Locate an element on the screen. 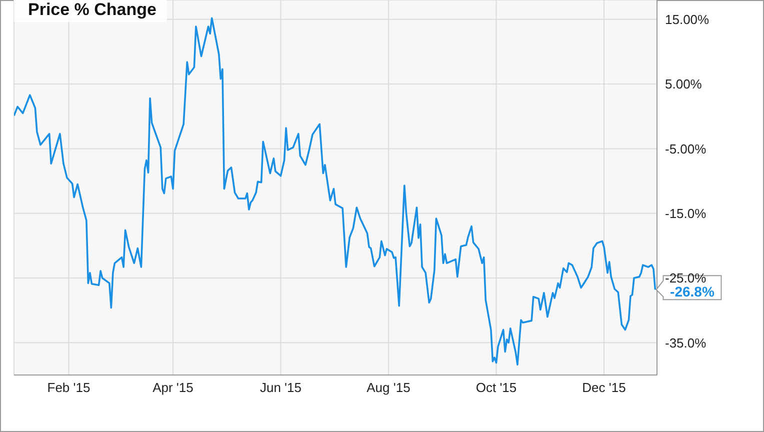 The image size is (764, 432). x-tick-label: Dec '15 is located at coordinates (604, 388).